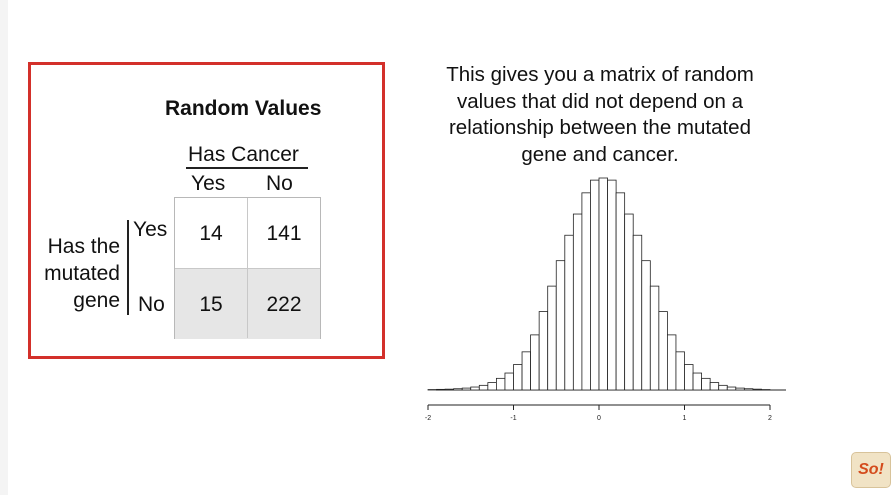  What do you see at coordinates (598, 413) in the screenshot?
I see `x-axis-ticks: -2 -1 0 1 2` at bounding box center [598, 413].